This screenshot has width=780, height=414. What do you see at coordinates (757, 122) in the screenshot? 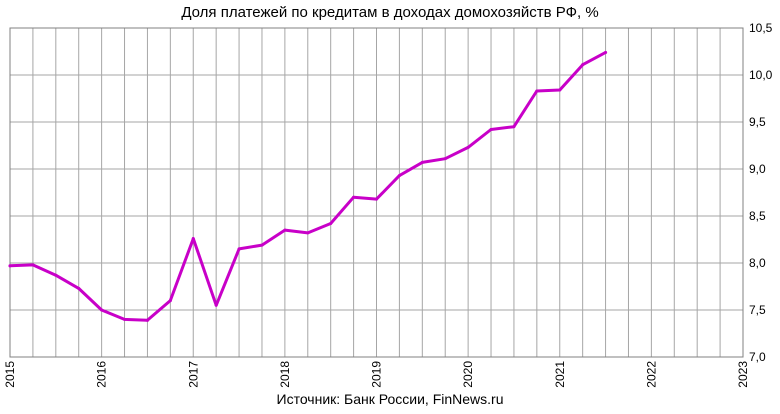
I see `y-tick-label: 9,5` at bounding box center [757, 122].